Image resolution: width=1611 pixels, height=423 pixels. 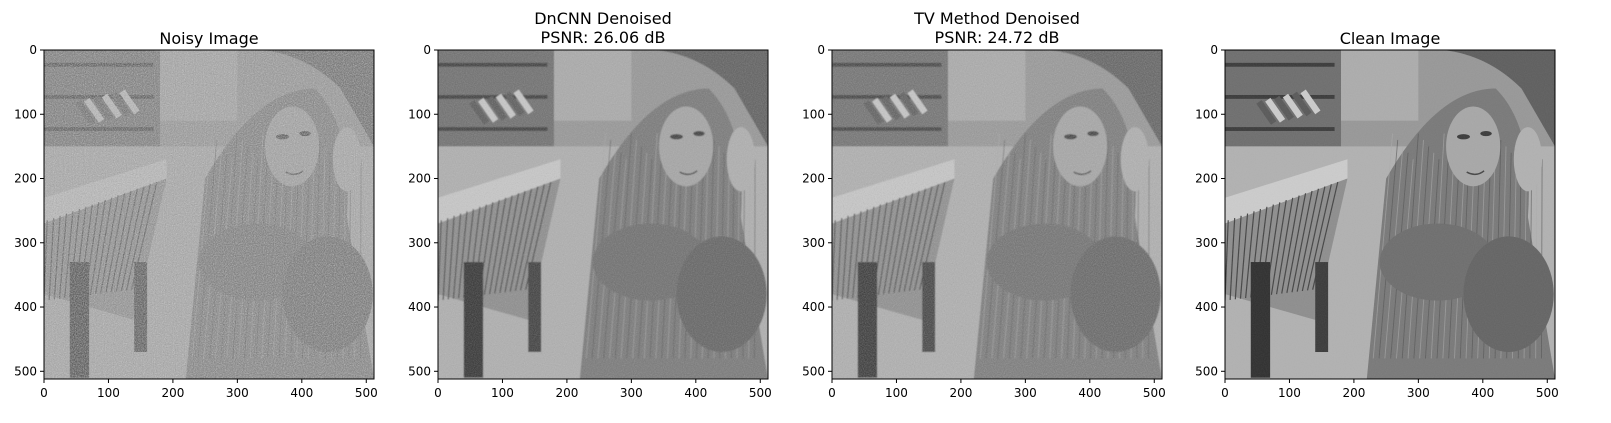 I want to click on panel-title-line1: TV Method Denoised, so click(x=997, y=18).